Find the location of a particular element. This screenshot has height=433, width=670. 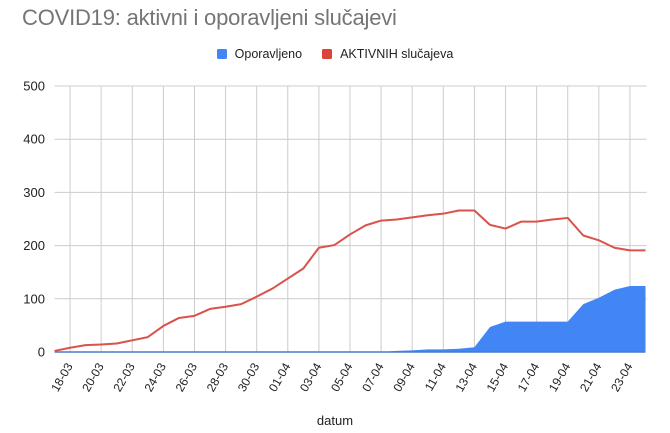

x-tick-label: 19-04 is located at coordinates (560, 377).